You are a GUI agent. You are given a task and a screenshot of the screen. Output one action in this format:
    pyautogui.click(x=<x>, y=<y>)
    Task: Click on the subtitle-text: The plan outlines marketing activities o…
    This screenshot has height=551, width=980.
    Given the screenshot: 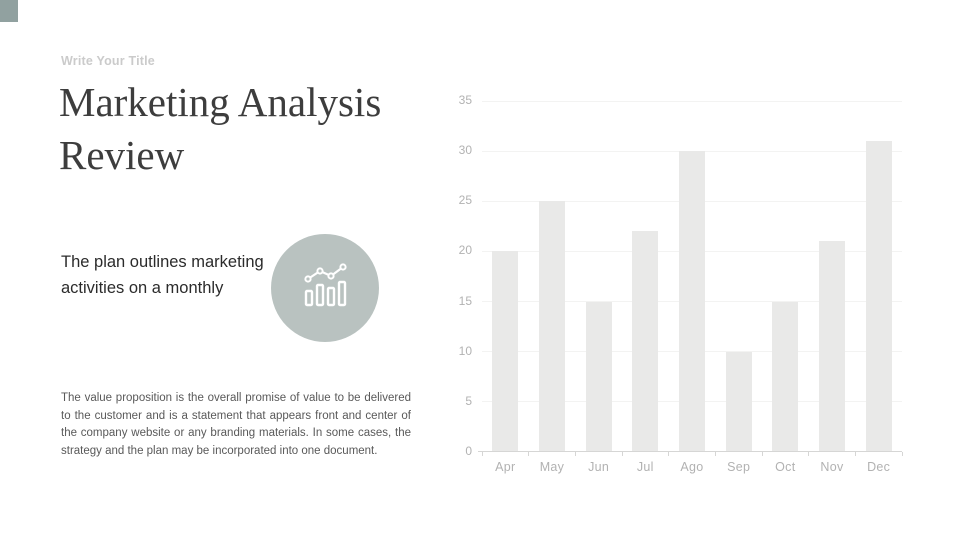 What is the action you would take?
    pyautogui.click(x=162, y=275)
    